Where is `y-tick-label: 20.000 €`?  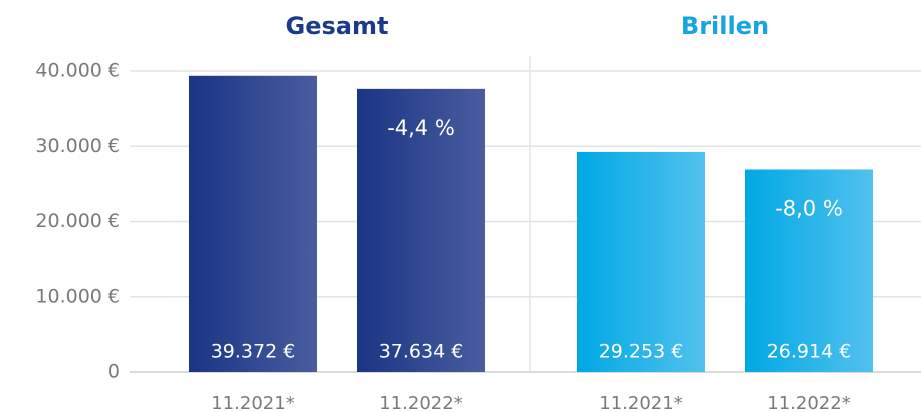
y-tick-label: 20.000 € is located at coordinates (77, 221).